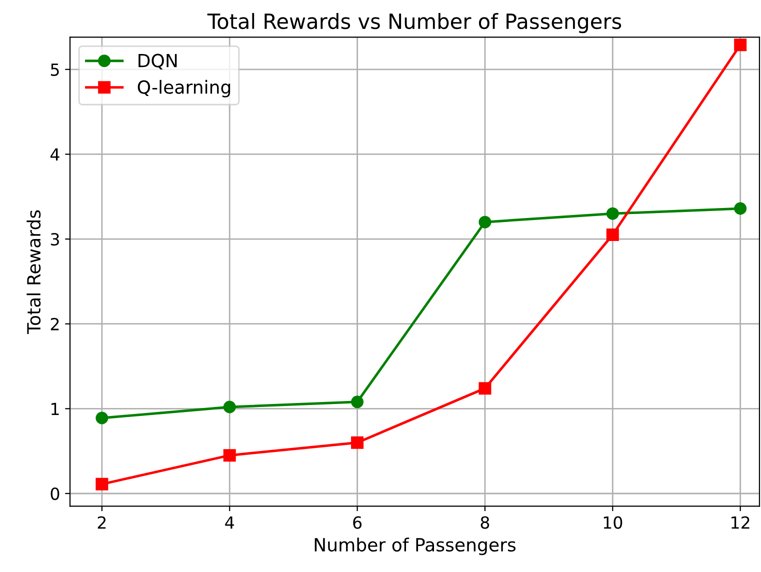 The height and width of the screenshot is (572, 761). I want to click on x-tick-label: 8, so click(485, 522).